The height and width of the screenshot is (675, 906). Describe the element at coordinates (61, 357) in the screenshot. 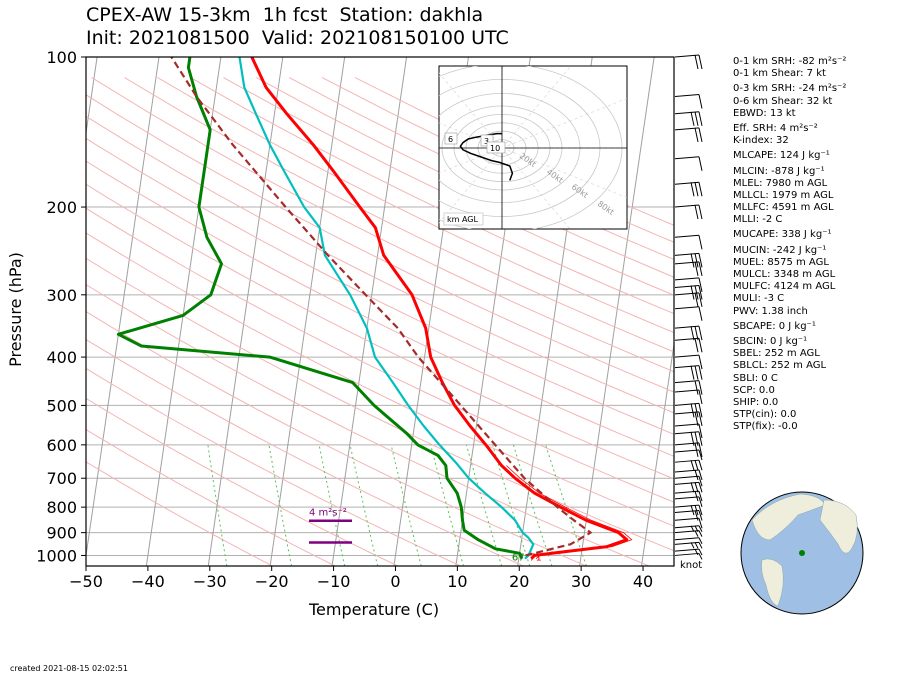

I see `y-tick-label: 400` at that location.